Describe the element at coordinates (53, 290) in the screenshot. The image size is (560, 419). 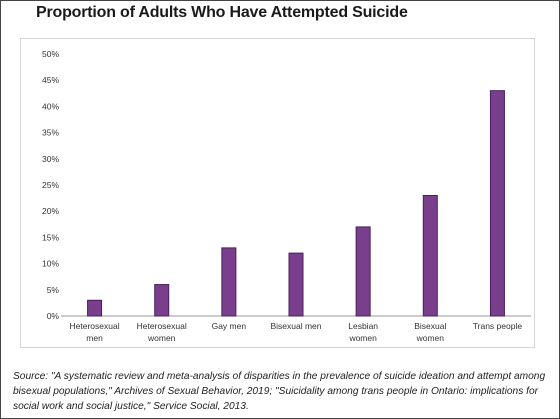
I see `y-tick-label: 5%` at that location.